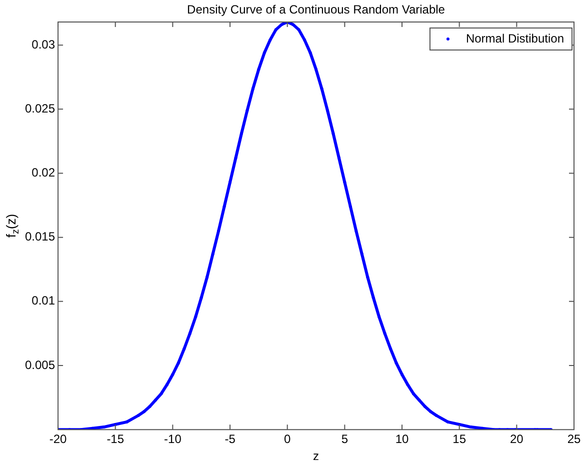 Image resolution: width=584 pixels, height=468 pixels. What do you see at coordinates (44, 301) in the screenshot?
I see `y-tick-label: 0.01` at bounding box center [44, 301].